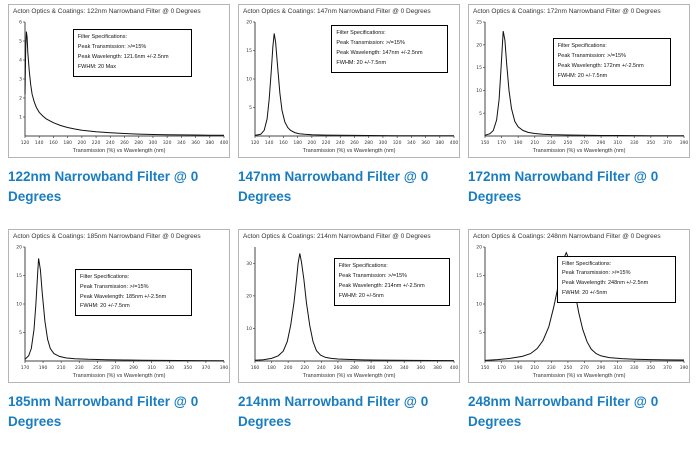 The image size is (698, 450). What do you see at coordinates (20, 99) in the screenshot?
I see `svg-text: 2` at bounding box center [20, 99].